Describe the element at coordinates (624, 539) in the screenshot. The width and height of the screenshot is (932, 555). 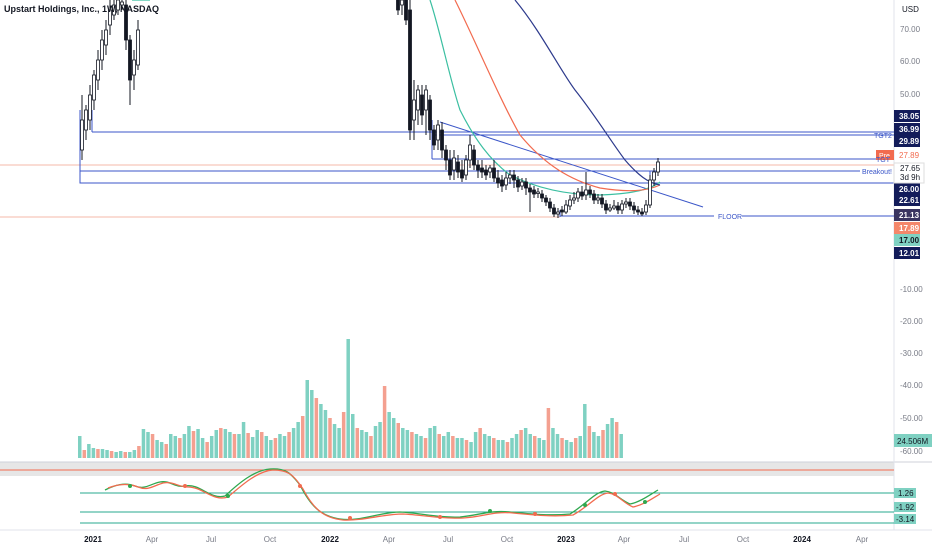
I see `time-tick-9: Apr` at that location.